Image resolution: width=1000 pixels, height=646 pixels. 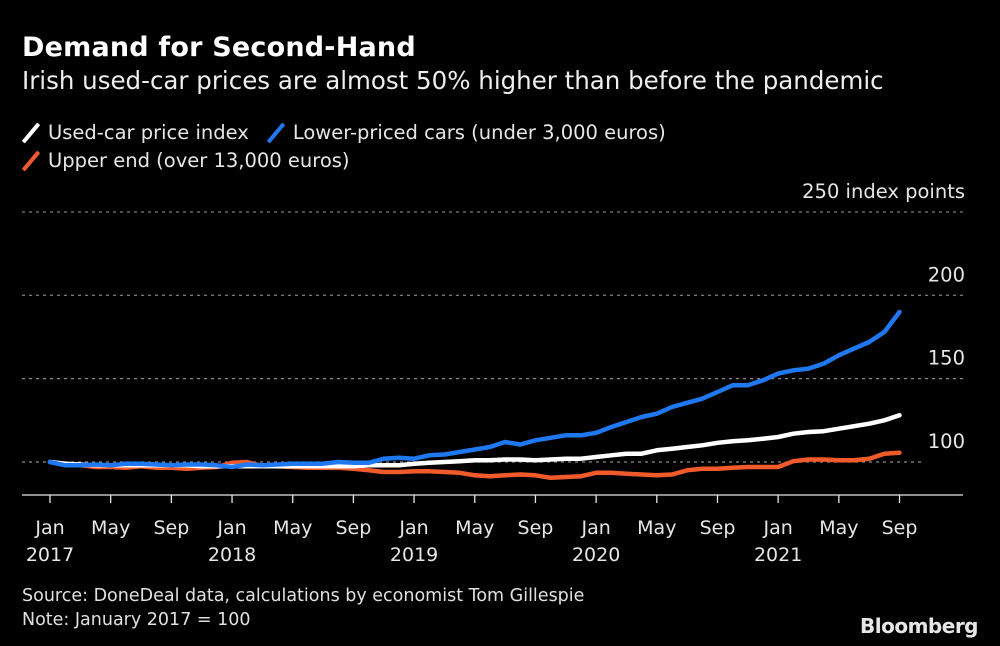 I want to click on legend-item-lower-priced: Lower-priced cars (under 3,000 euros), so click(x=466, y=132).